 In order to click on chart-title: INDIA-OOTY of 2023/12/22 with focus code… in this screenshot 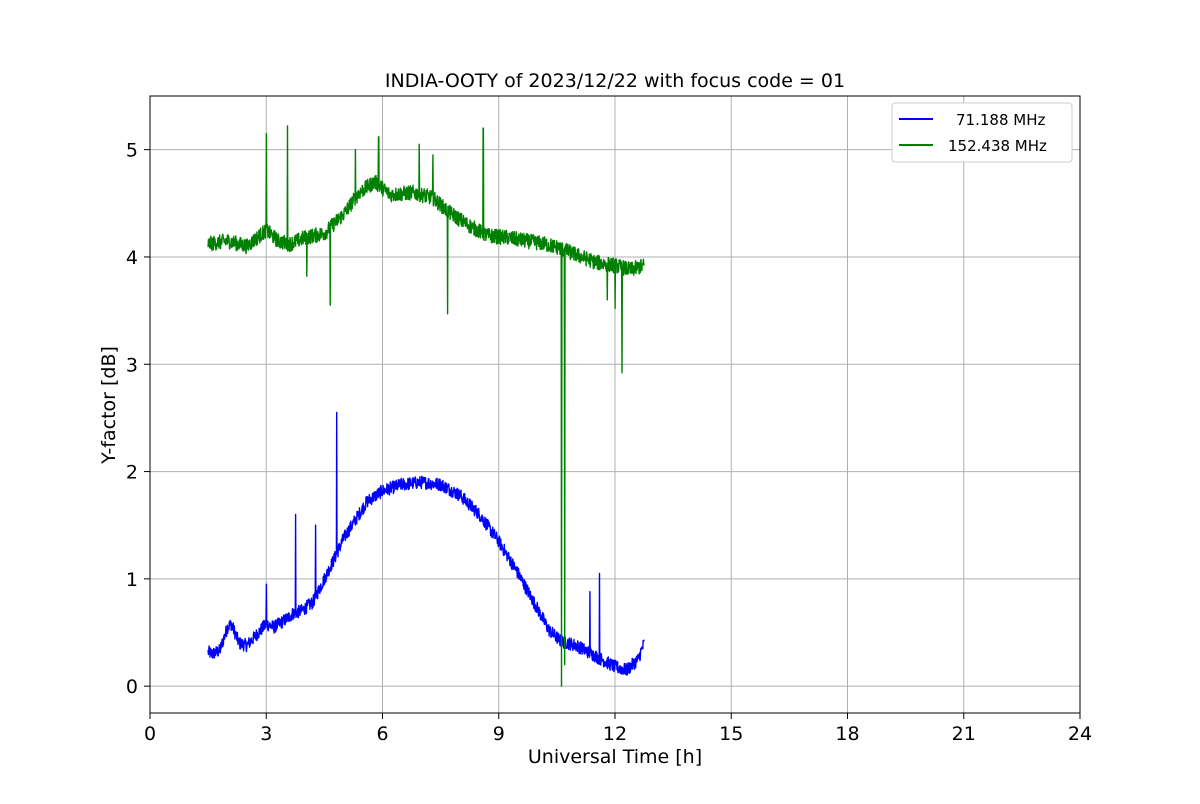, I will do `click(615, 81)`.